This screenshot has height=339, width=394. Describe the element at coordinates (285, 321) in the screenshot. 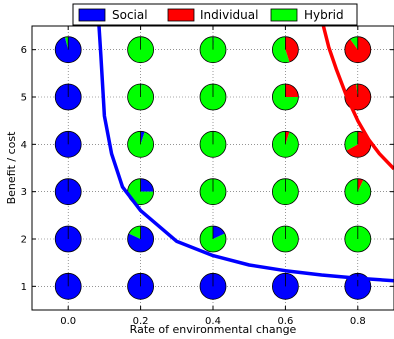

I see `x-tick-label: 0.6` at that location.